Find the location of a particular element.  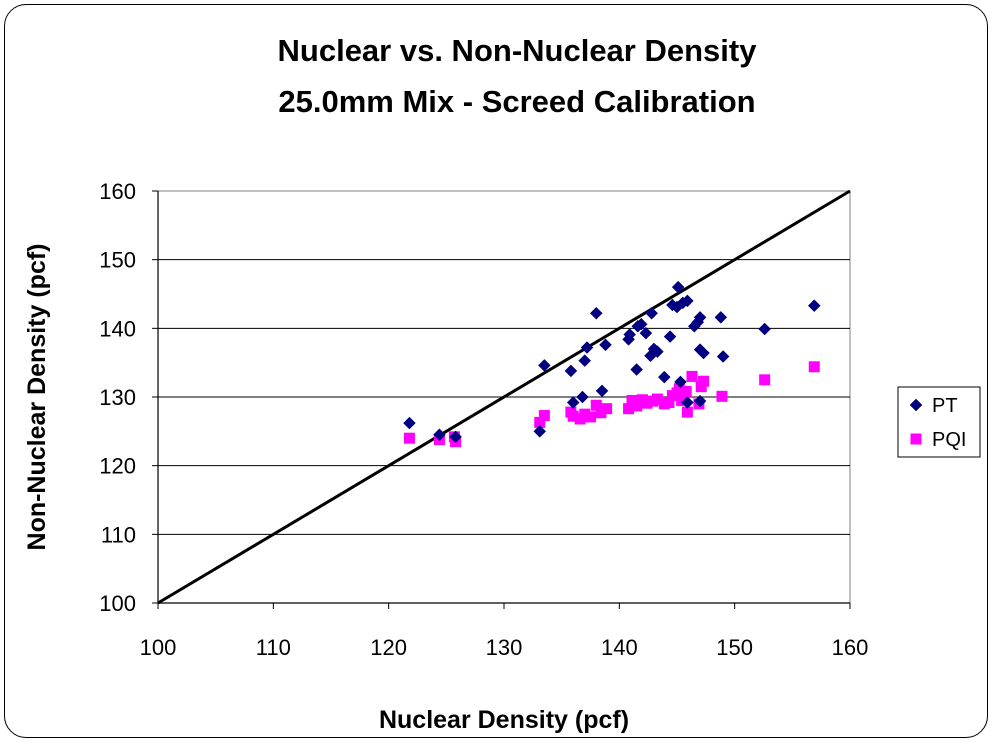

y-axis-title: Non-Nuclear Density (pcf) is located at coordinates (37, 397).